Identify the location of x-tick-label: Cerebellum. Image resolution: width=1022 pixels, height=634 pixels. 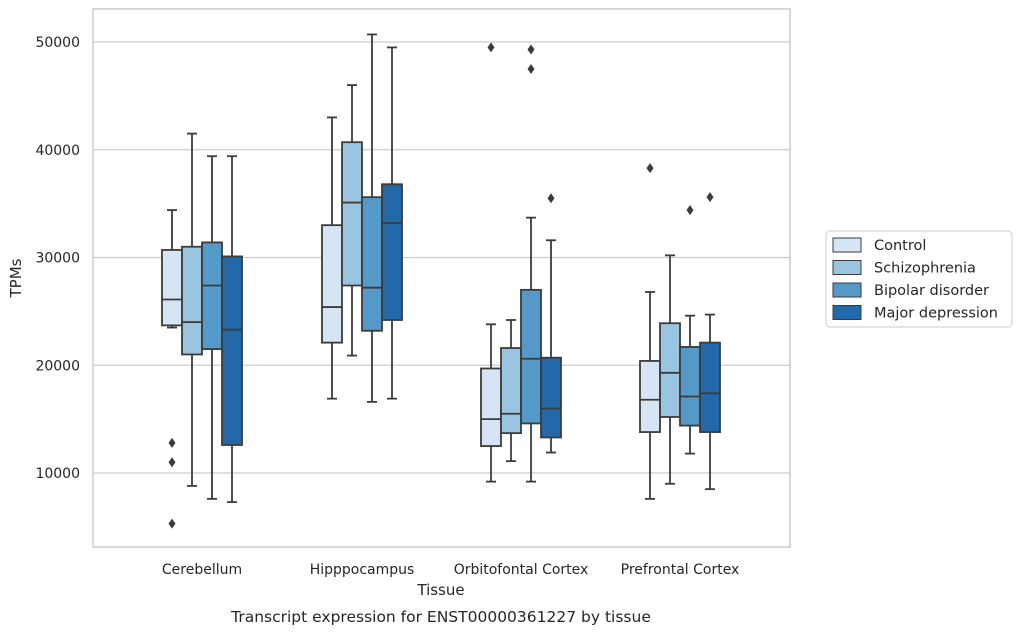
(202, 570).